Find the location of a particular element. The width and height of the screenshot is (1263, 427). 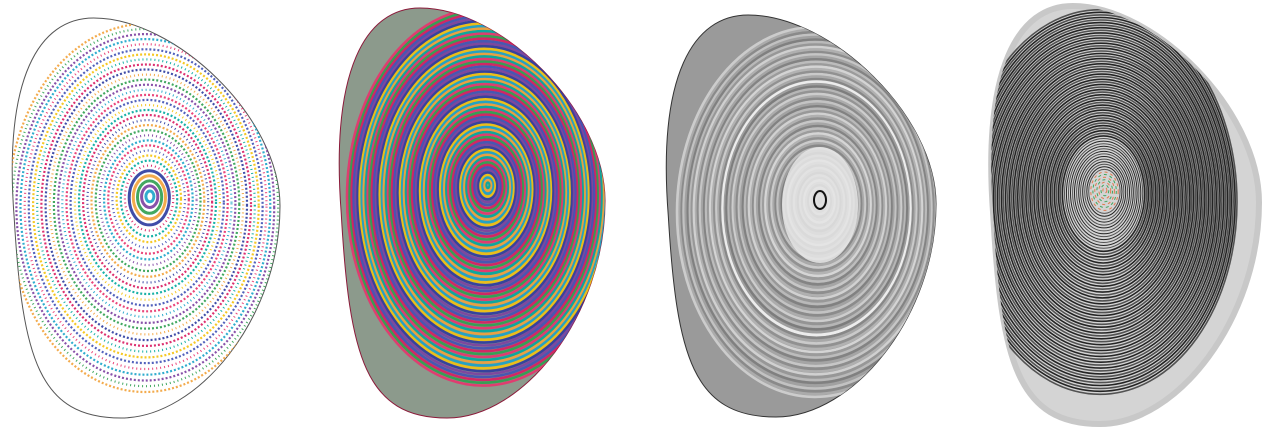

magnetic-axis is located at coordinates (820, 200).